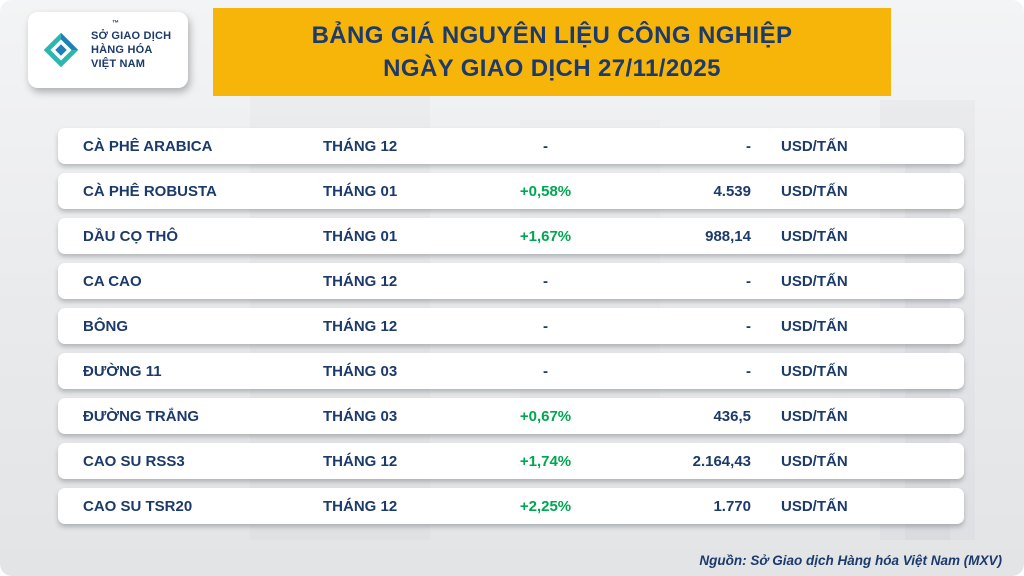  I want to click on percent-change: +0,58%, so click(545, 191).